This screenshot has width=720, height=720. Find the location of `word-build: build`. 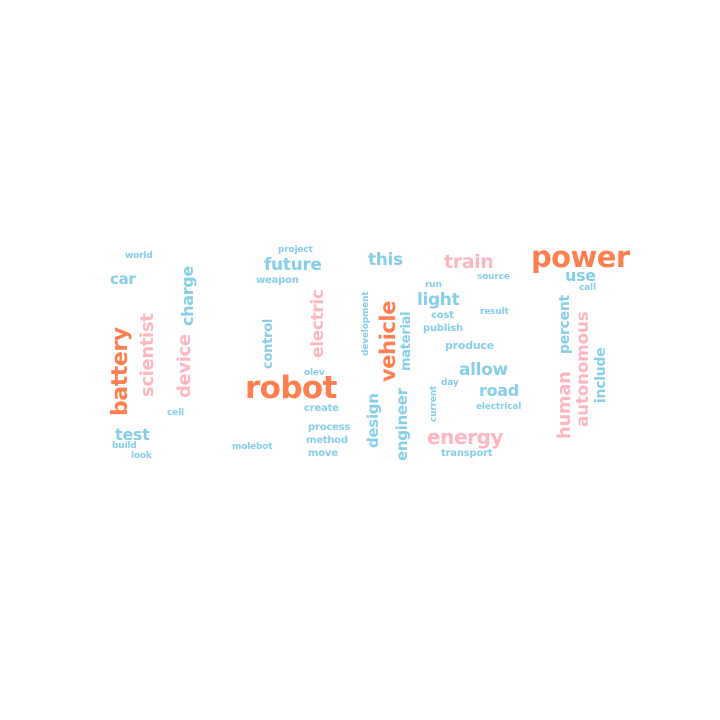

word-build: build is located at coordinates (124, 446).